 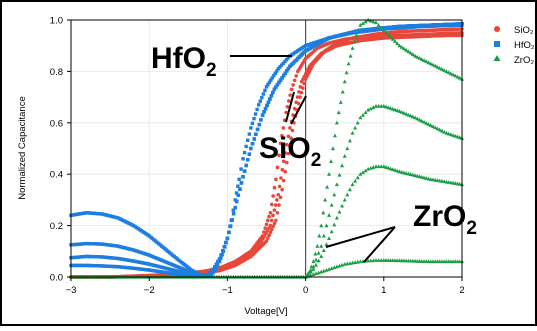 What do you see at coordinates (56, 72) in the screenshot?
I see `y-tick-label: 0.8` at bounding box center [56, 72].